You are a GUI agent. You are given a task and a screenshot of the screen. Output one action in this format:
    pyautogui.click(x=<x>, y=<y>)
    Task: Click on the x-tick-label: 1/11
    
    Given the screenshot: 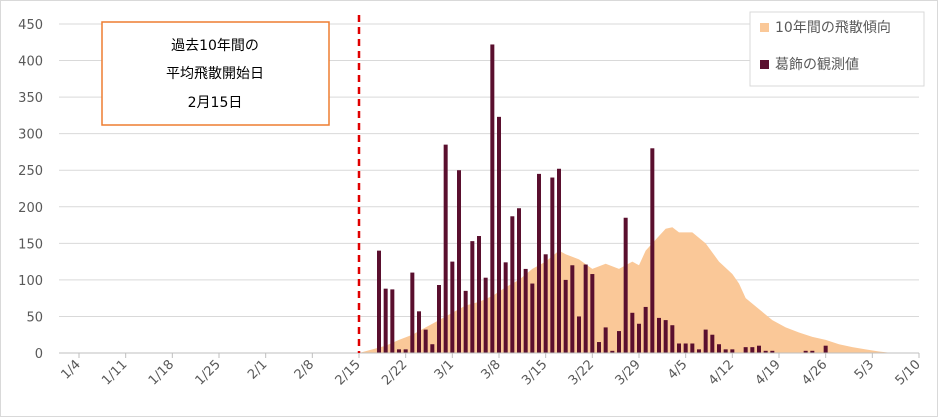 What is the action you would take?
    pyautogui.click(x=114, y=372)
    